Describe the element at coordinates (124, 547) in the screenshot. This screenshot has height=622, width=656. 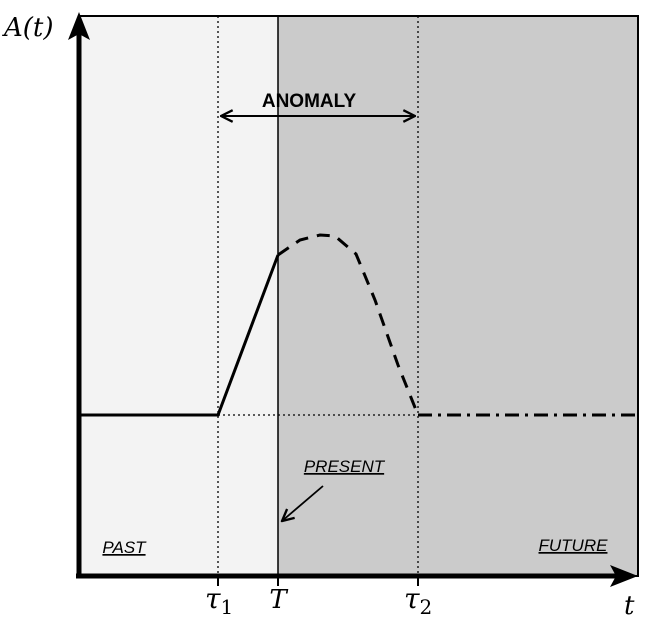
I see `past-label: PAST` at that location.